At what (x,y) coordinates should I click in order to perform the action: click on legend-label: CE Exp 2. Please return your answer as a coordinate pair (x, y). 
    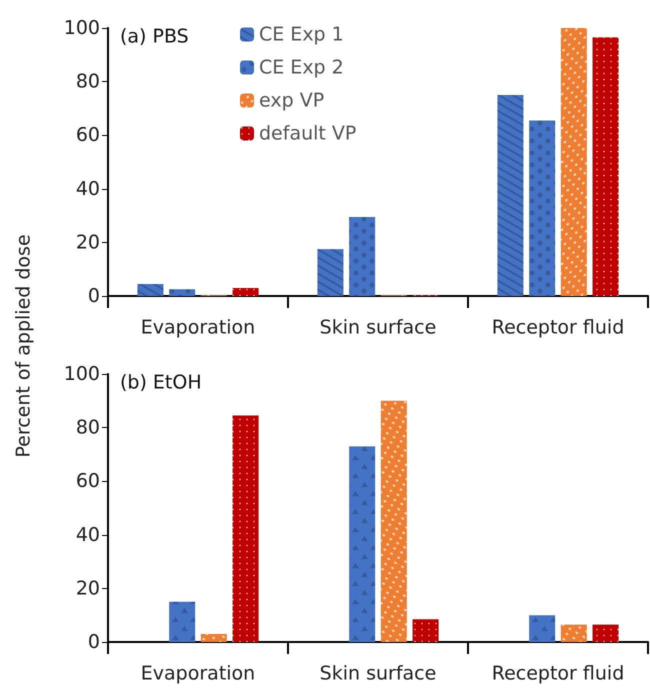
    Looking at the image, I should click on (301, 67).